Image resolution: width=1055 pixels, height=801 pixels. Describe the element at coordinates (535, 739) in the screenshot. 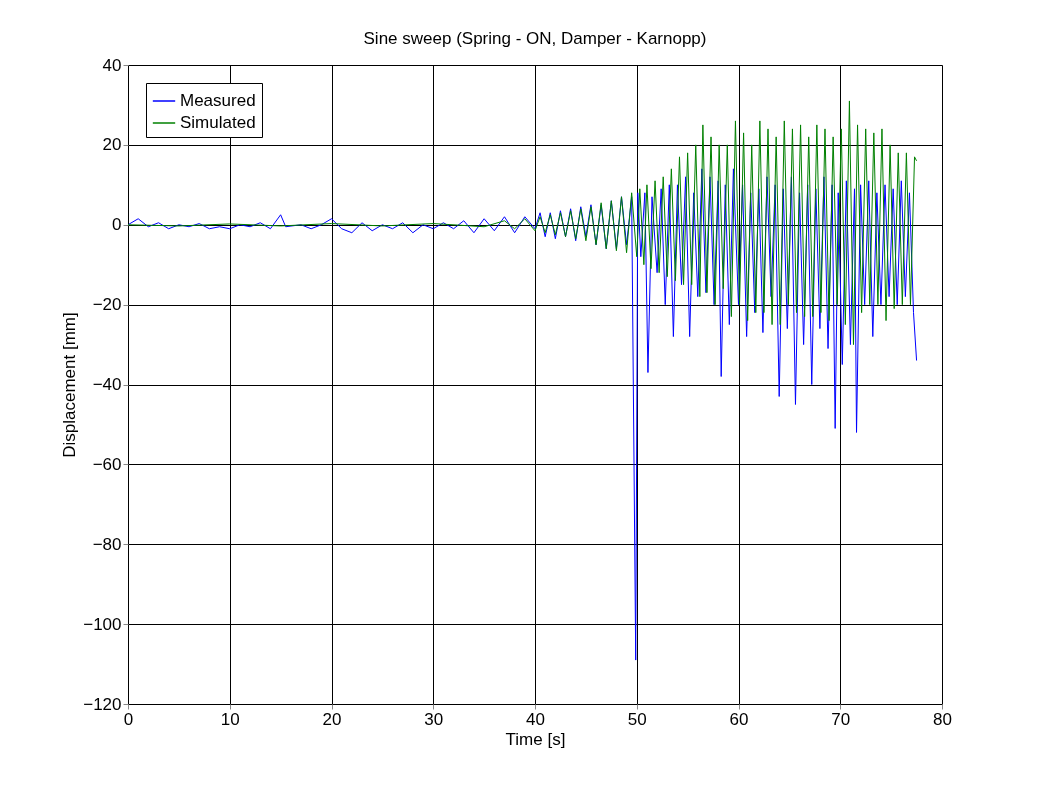

I see `x-axis-title: Time [s]` at that location.